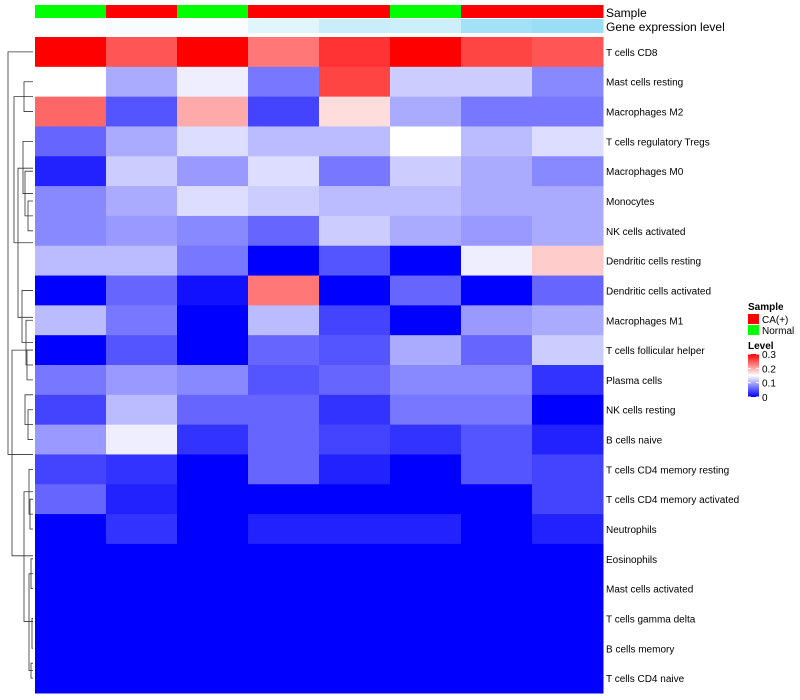 Image resolution: width=800 pixels, height=700 pixels. What do you see at coordinates (658, 291) in the screenshot?
I see `row-label: Dendritic cells activated` at bounding box center [658, 291].